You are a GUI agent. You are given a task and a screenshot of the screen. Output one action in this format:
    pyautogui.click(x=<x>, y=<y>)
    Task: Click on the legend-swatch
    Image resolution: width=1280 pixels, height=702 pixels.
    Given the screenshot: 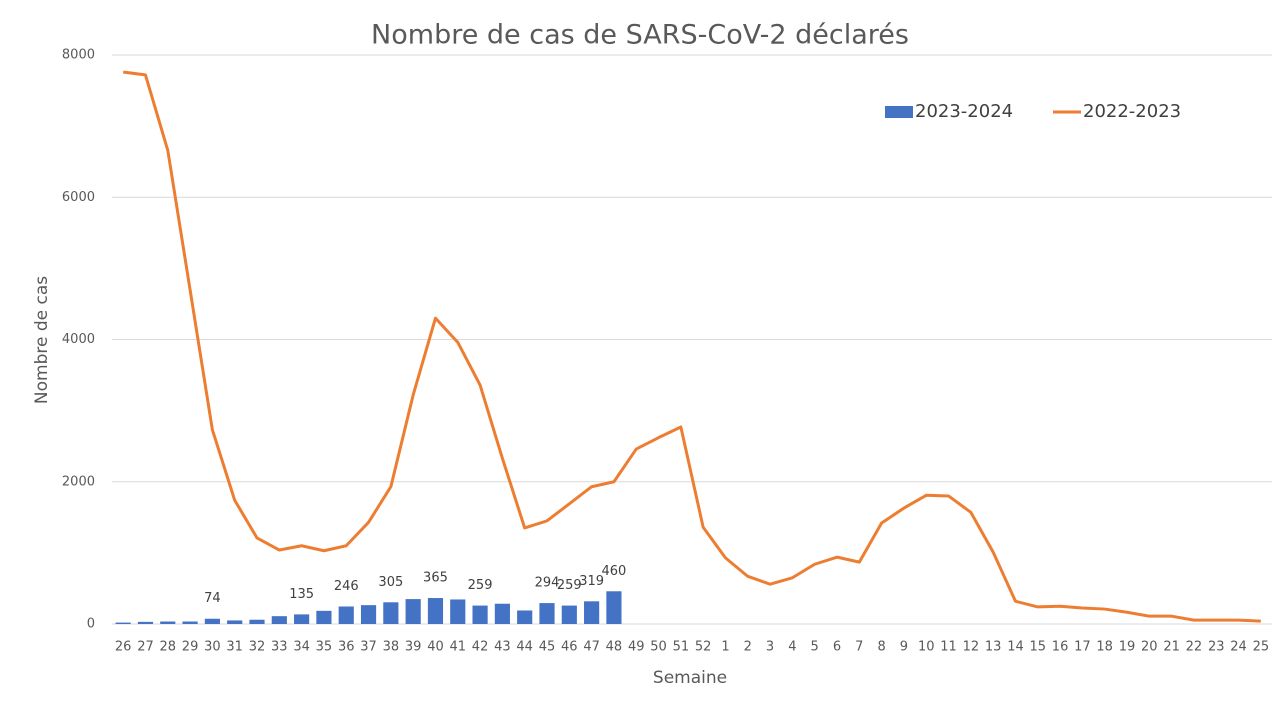 What is the action you would take?
    pyautogui.click(x=899, y=112)
    